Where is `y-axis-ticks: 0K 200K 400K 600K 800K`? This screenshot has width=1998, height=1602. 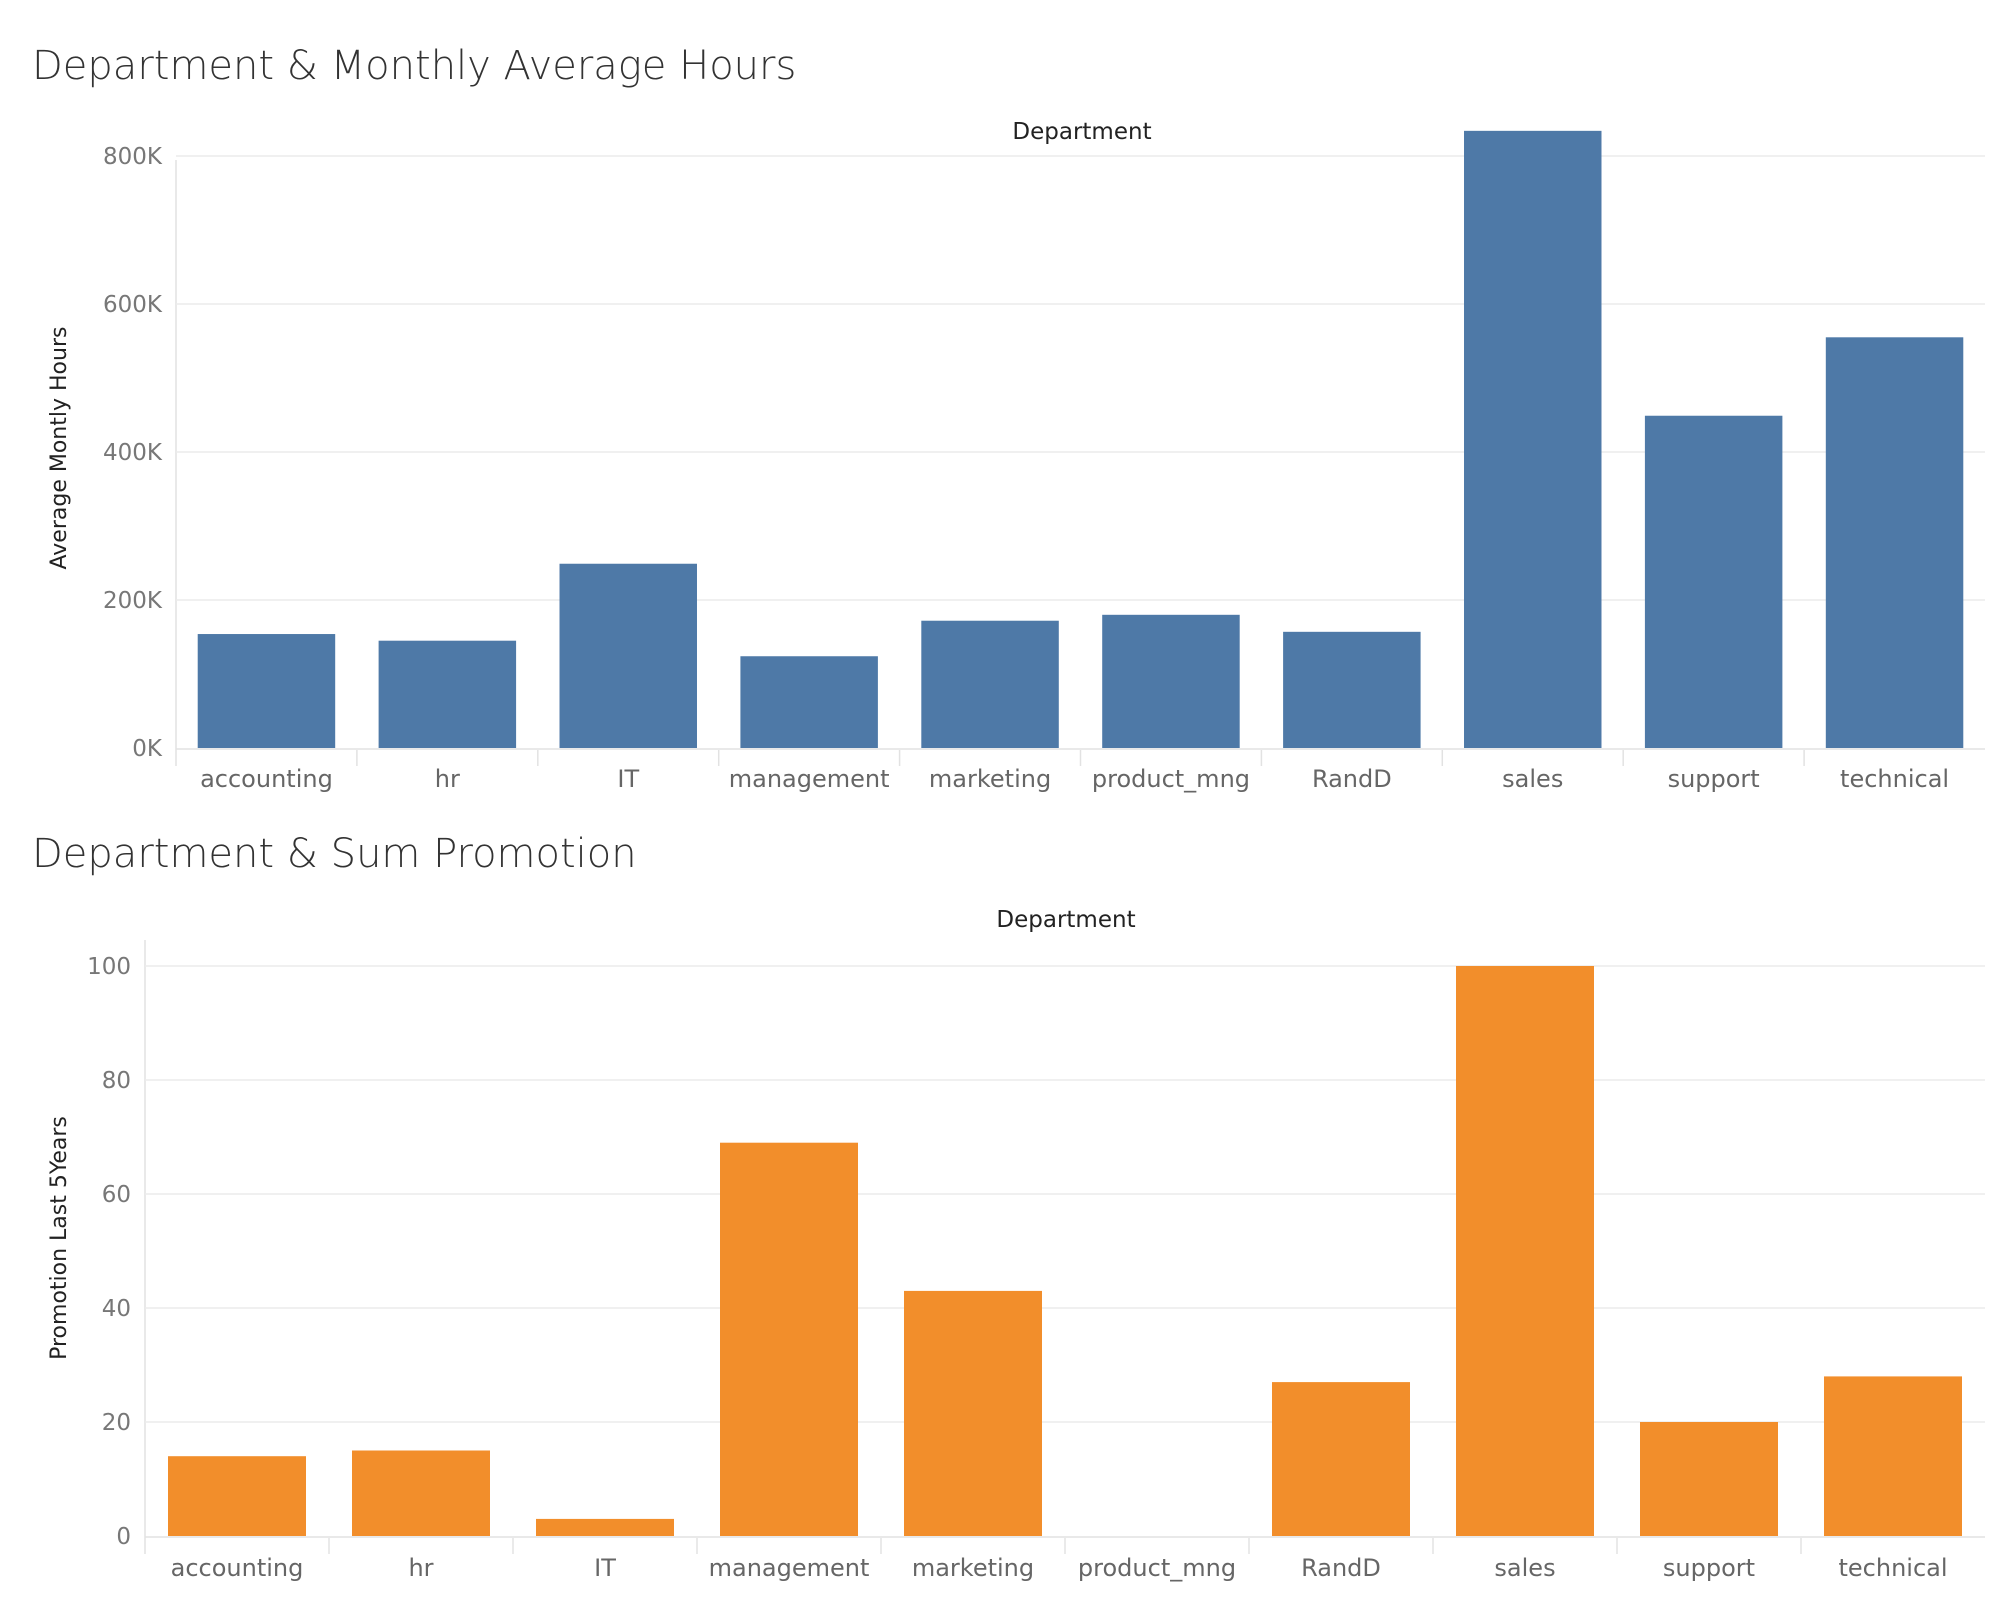
y-axis-ticks: 0K 200K 400K 600K 800K is located at coordinates (133, 453).